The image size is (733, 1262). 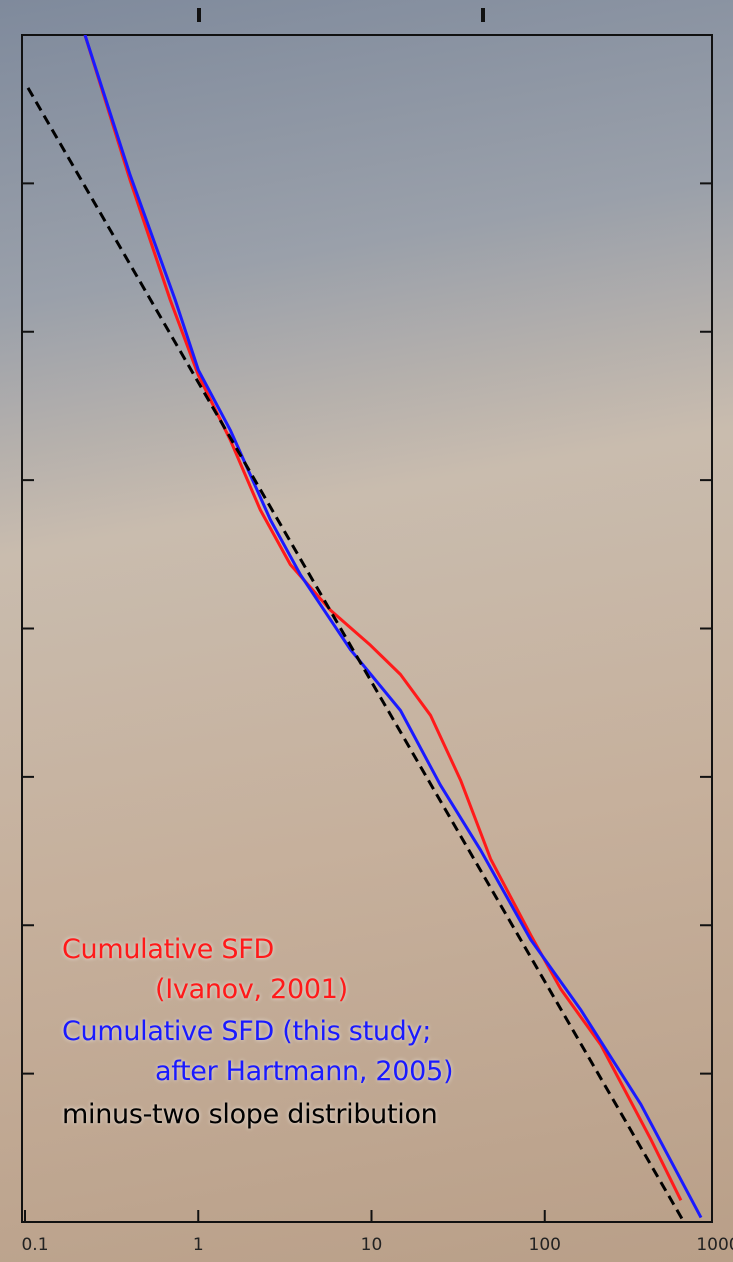 I want to click on x-tick-label: 1, so click(x=198, y=1245).